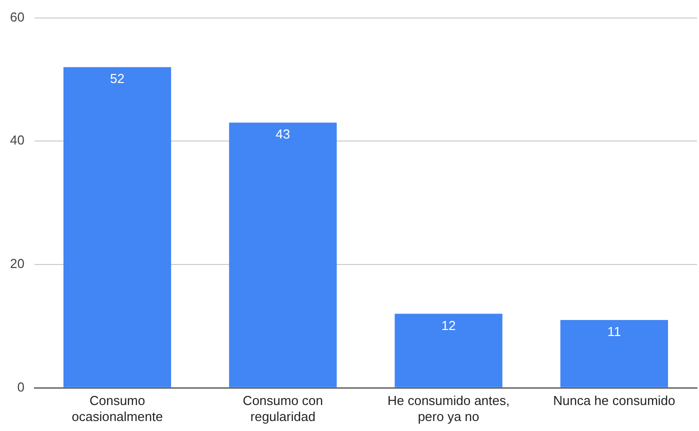 The width and height of the screenshot is (699, 431). What do you see at coordinates (117, 78) in the screenshot?
I see `data-label: 52` at bounding box center [117, 78].